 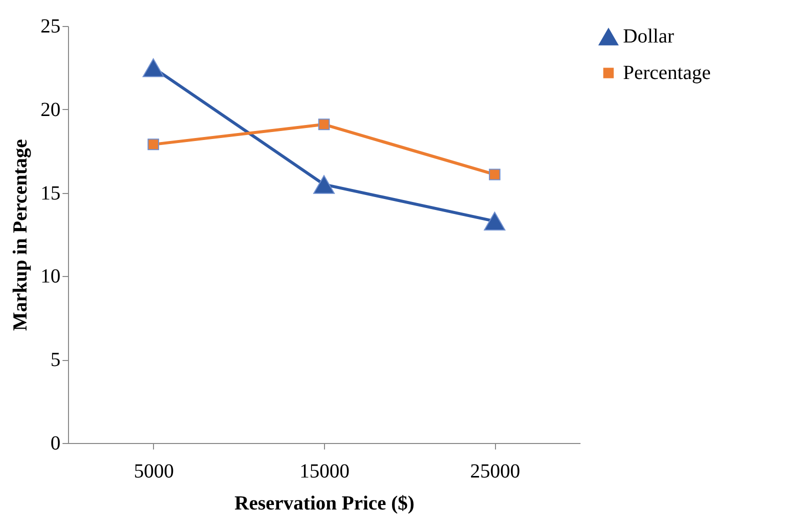 I want to click on x-axis-title: Reservation Price ($), so click(x=324, y=503).